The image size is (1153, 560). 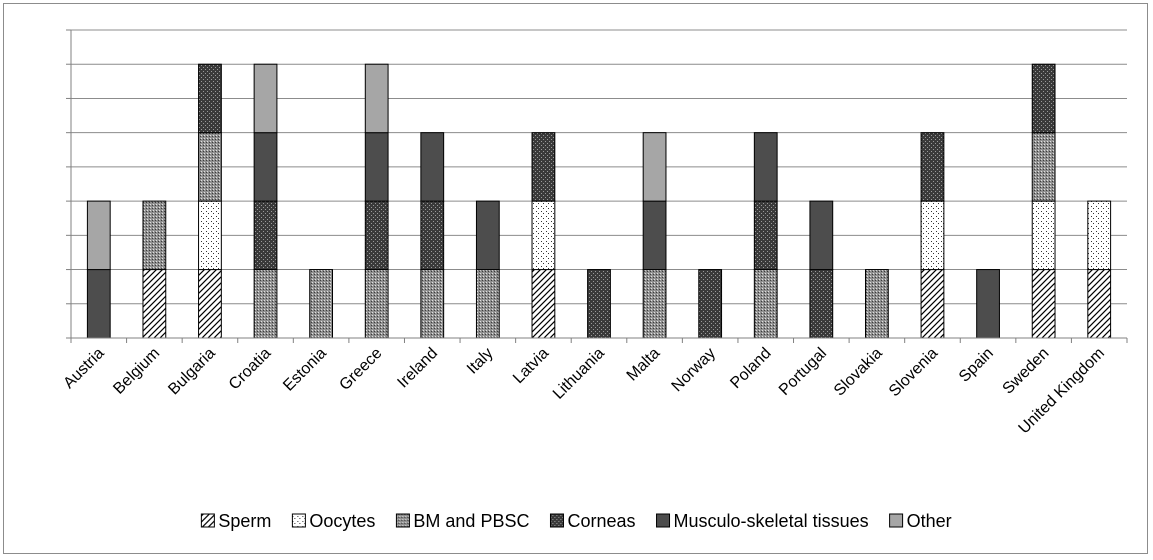 What do you see at coordinates (976, 365) in the screenshot?
I see `x-tick-label: Spain` at bounding box center [976, 365].